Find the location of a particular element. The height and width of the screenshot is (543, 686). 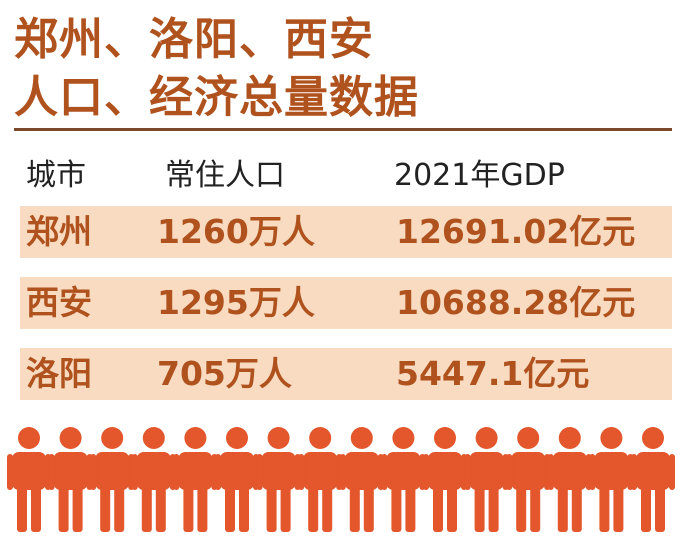

column-header-city: 城市 is located at coordinates (56, 175).